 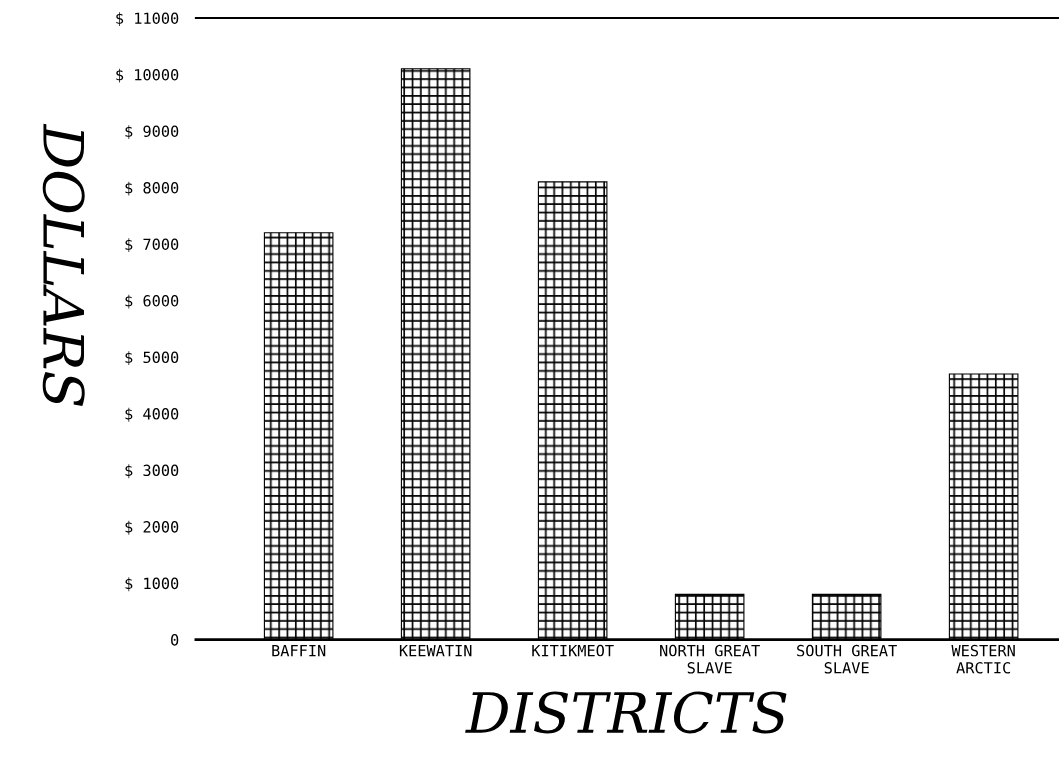 I want to click on y-tick-label: $ 4000, so click(x=152, y=414).